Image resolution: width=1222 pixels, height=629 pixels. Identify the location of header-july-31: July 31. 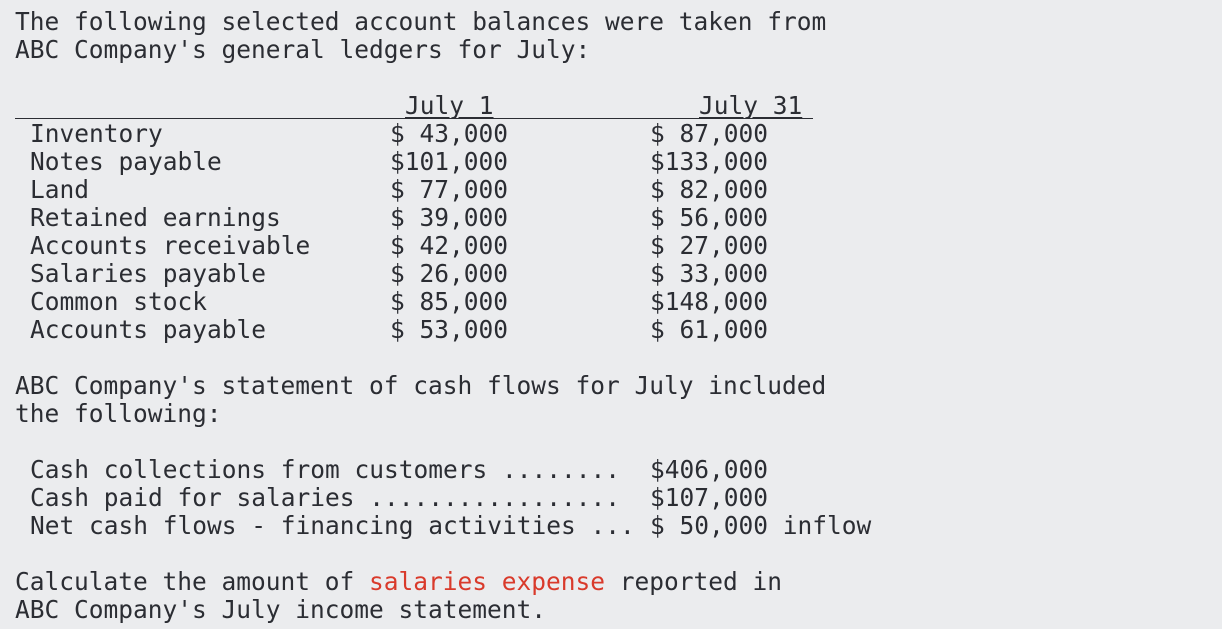
(751, 105).